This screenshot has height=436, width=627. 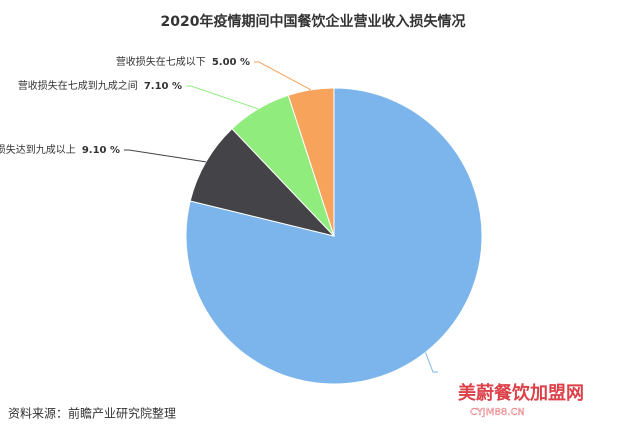 What do you see at coordinates (38, 149) in the screenshot?
I see `label-category: 营收损失达到九成以上` at bounding box center [38, 149].